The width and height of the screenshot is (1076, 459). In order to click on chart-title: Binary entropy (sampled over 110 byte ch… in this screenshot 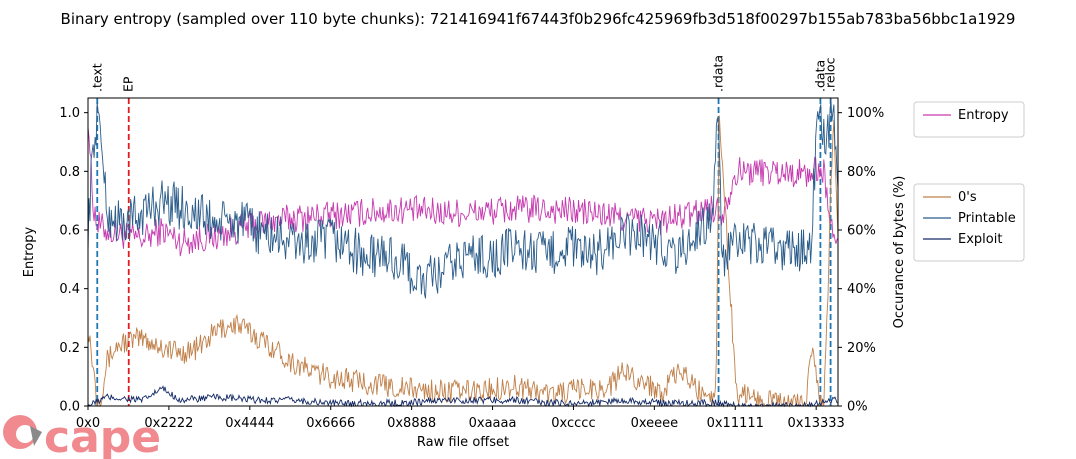, I will do `click(538, 19)`.